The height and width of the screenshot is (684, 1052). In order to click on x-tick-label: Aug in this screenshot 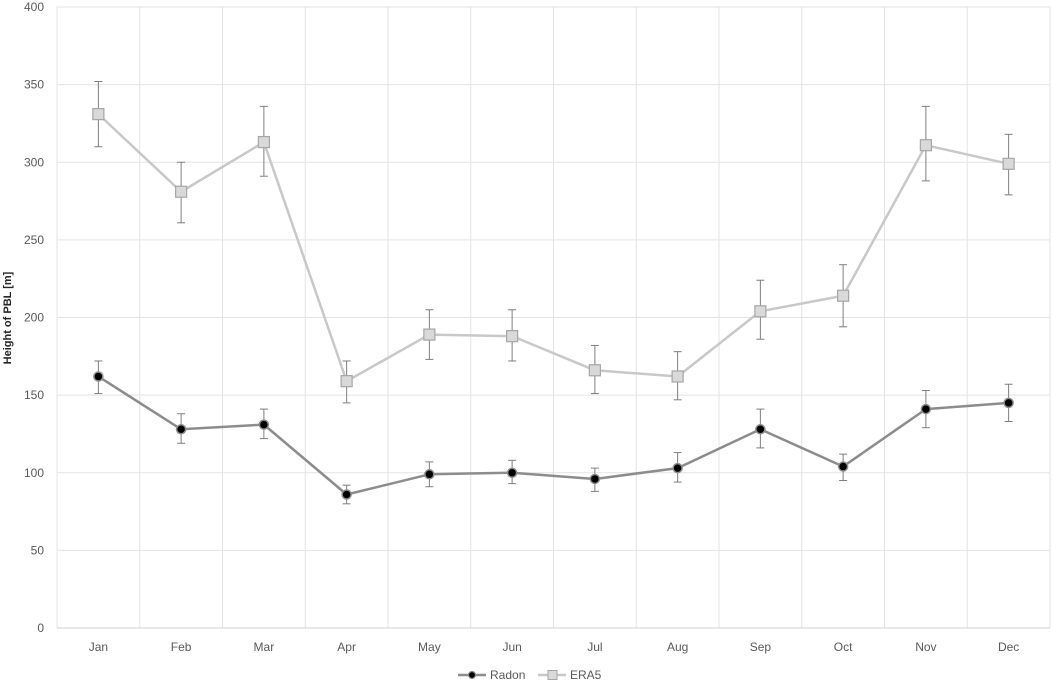, I will do `click(677, 647)`.